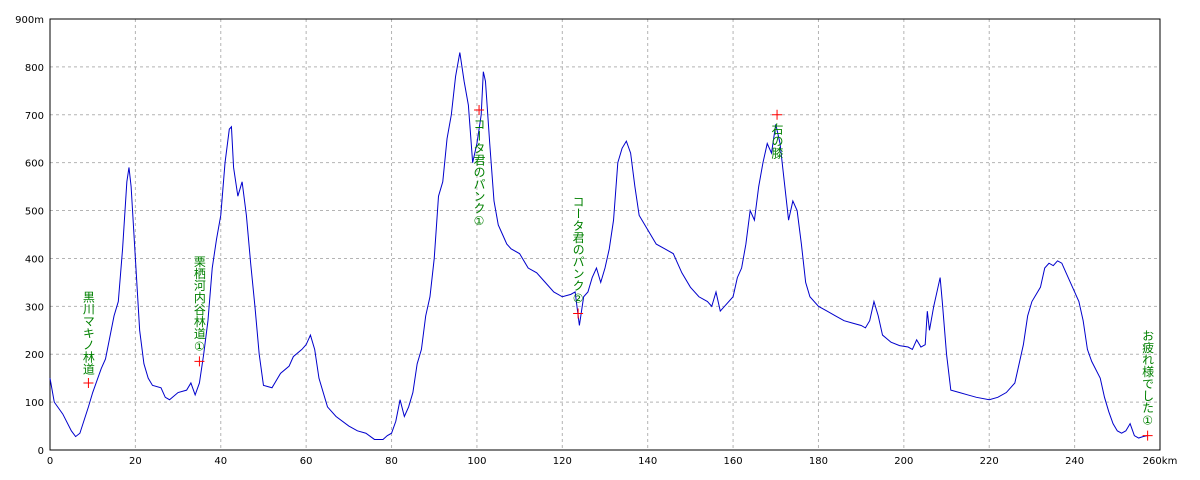 Image resolution: width=1200 pixels, height=480 pixels. Describe the element at coordinates (1148, 378) in the screenshot. I see `annotation-label: お疲れ様でした①` at that location.